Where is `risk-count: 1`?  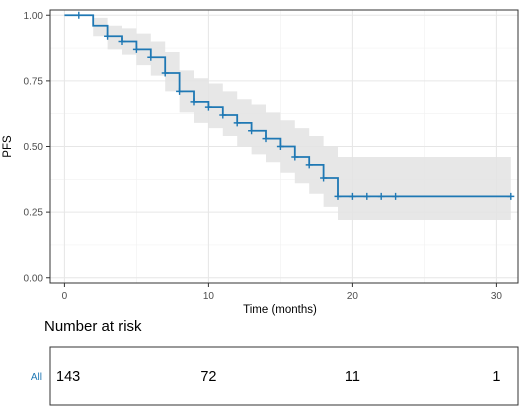
risk-count: 1 is located at coordinates (496, 377).